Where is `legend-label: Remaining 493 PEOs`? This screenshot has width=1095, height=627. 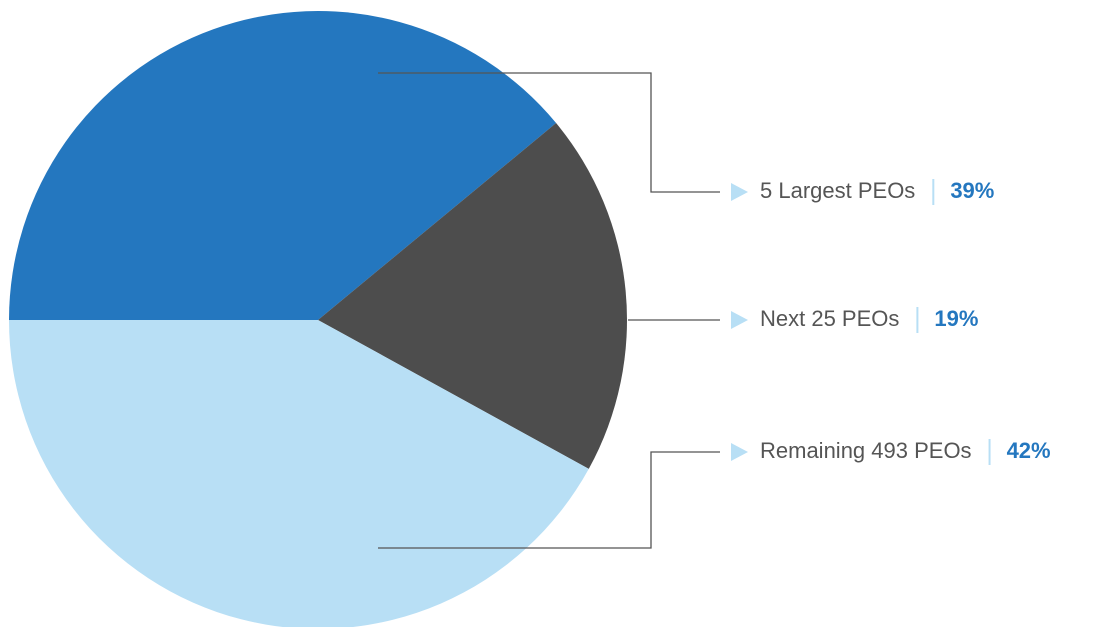
legend-label: Remaining 493 PEOs is located at coordinates (866, 450).